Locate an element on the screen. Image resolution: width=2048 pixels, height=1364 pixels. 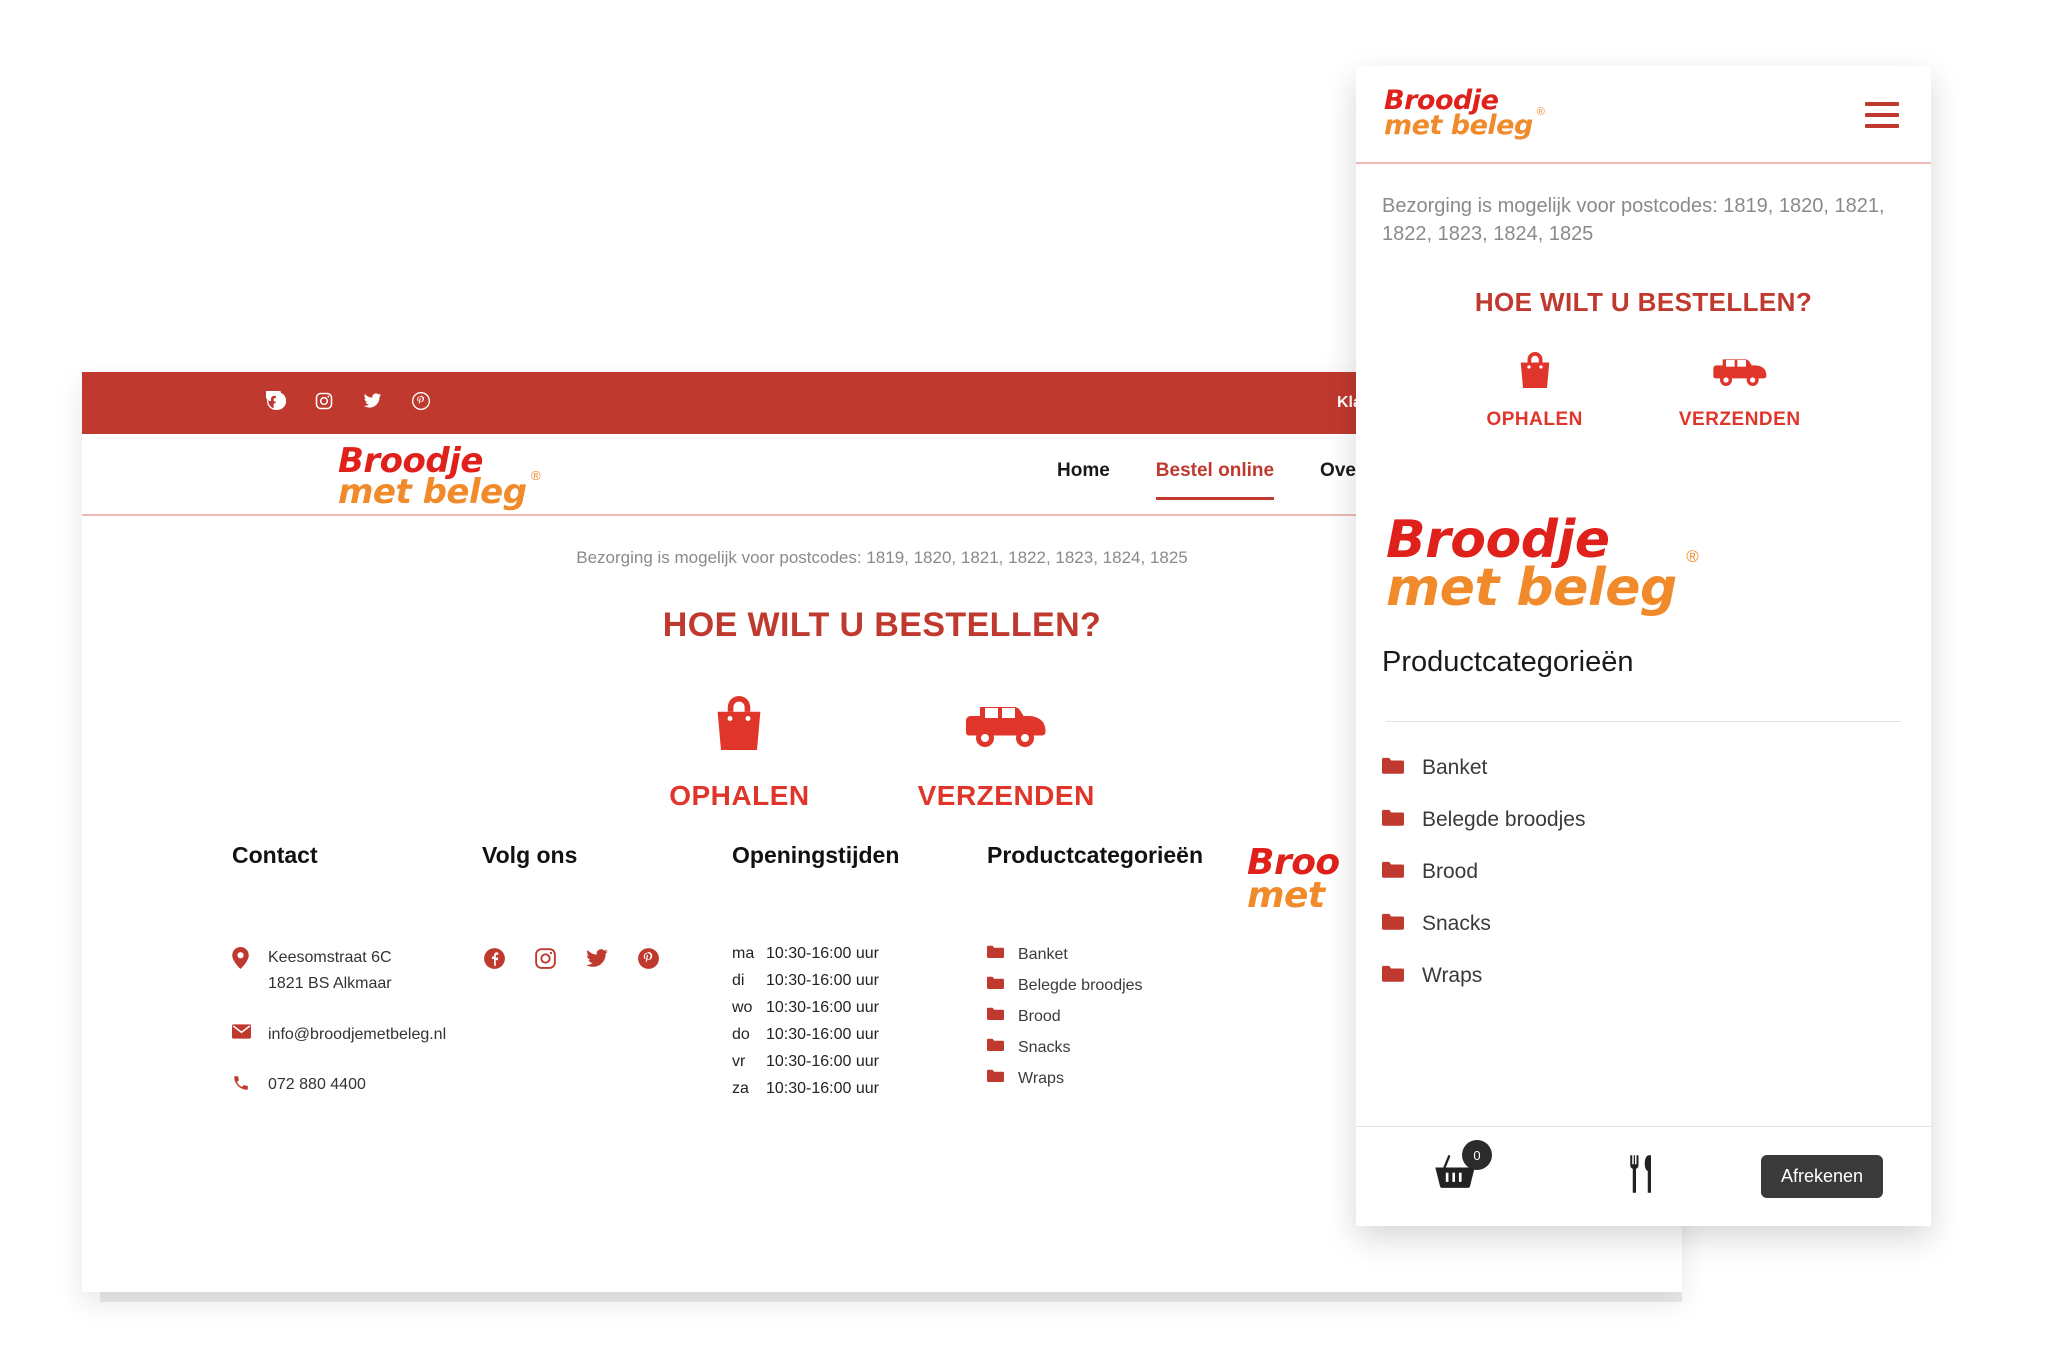
hours-row: ma 10:30-16:00 uur is located at coordinates (859, 954).